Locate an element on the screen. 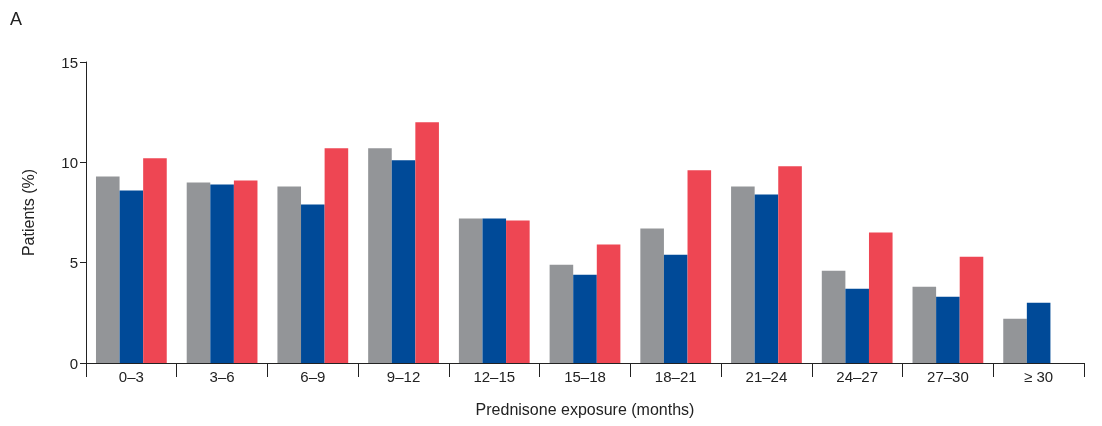 The width and height of the screenshot is (1102, 426). x-tick-label: 9–12 is located at coordinates (403, 376).